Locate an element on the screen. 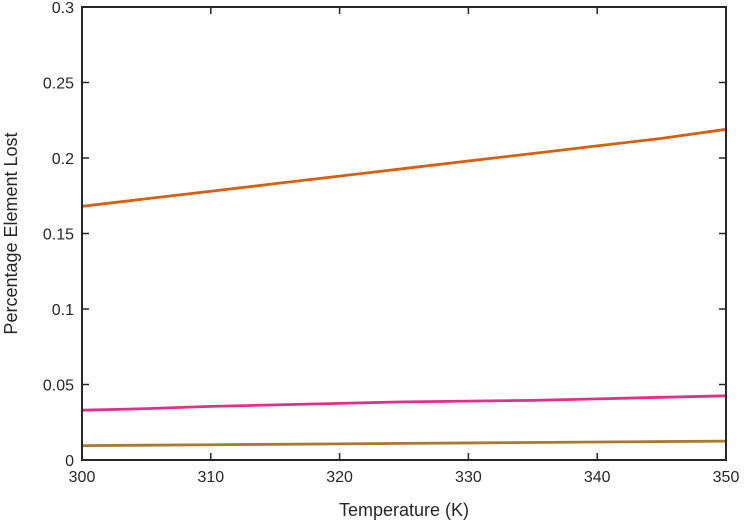 This screenshot has height=524, width=747. y-axis-label: Percentage Element Lost is located at coordinates (11, 233).